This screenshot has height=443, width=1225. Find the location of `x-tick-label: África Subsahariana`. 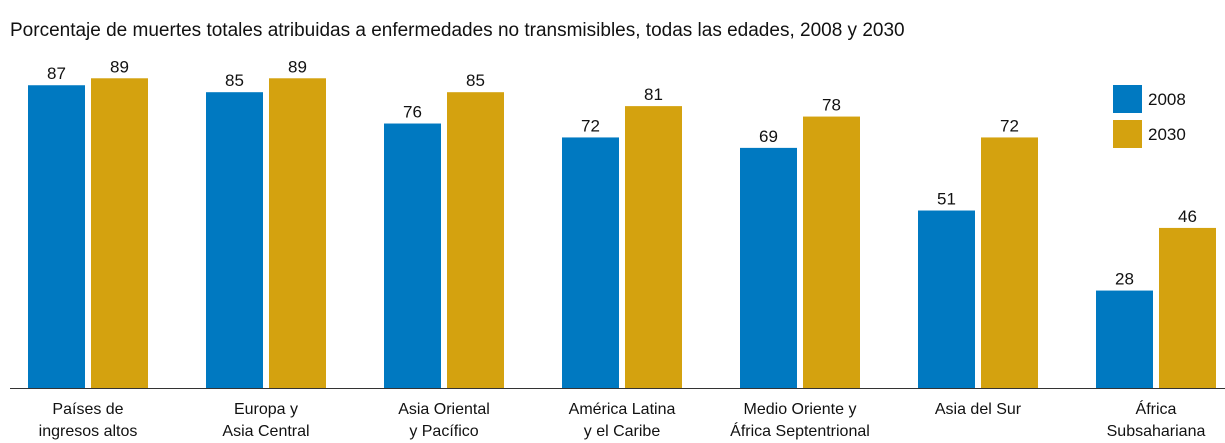

x-tick-label: África Subsahariana is located at coordinates (1156, 419).